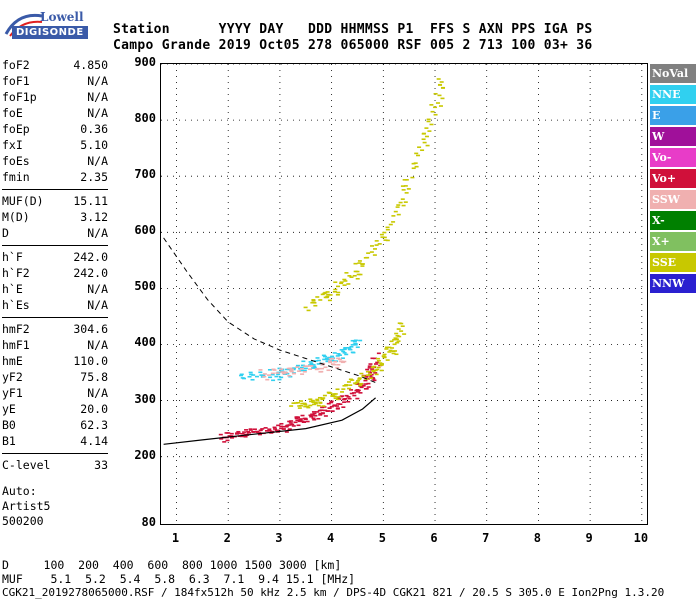  I want to click on param-row: hmE 110.0, so click(55, 362).